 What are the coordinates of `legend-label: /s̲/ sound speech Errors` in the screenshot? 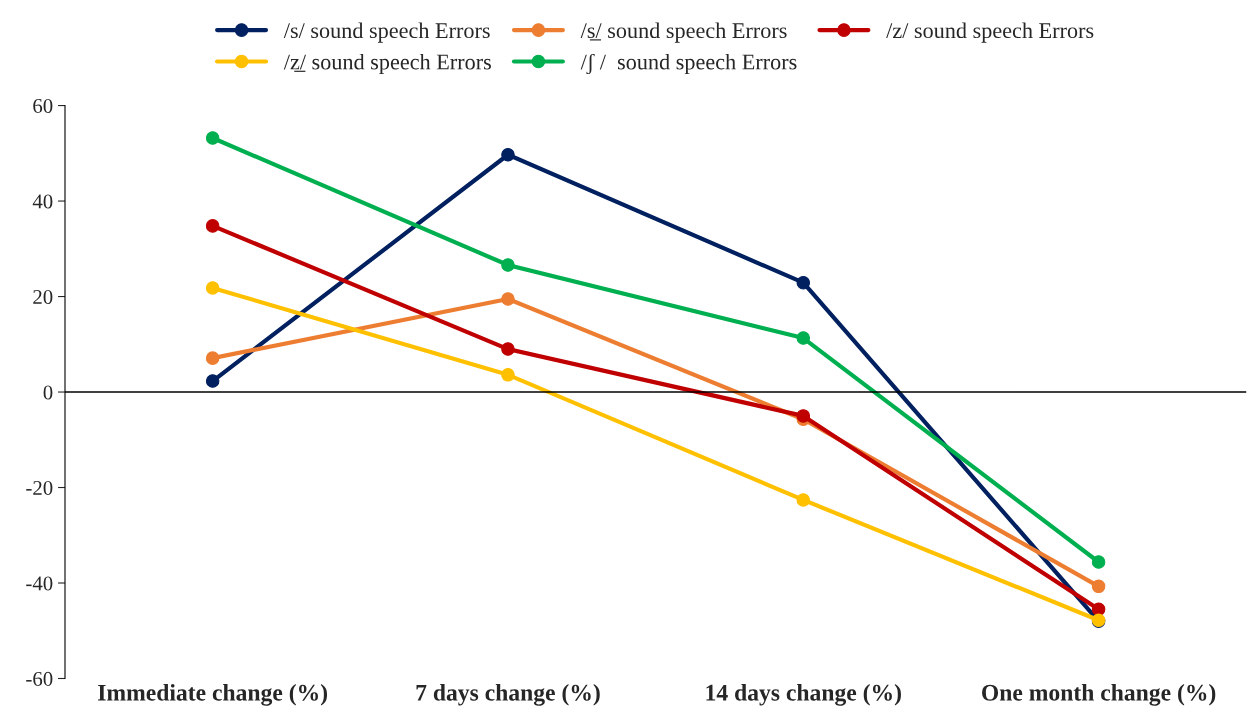 It's located at (683, 32).